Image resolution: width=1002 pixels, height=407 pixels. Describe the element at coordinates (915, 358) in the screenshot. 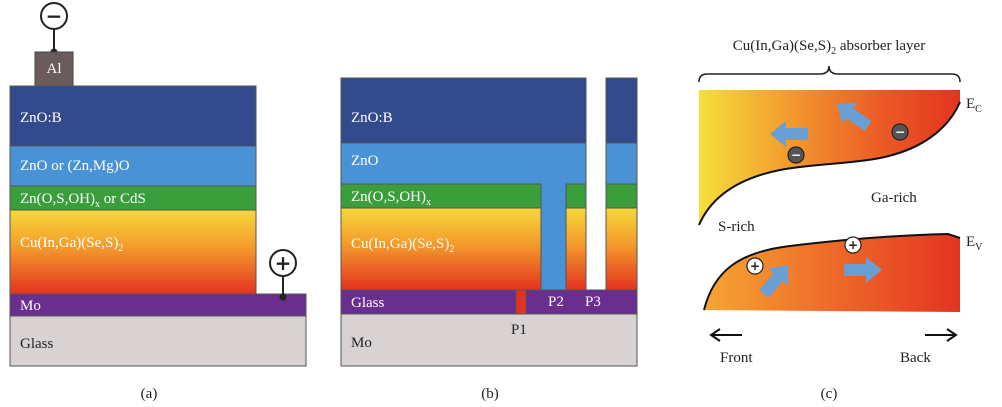

I see `back-label: Back` at that location.